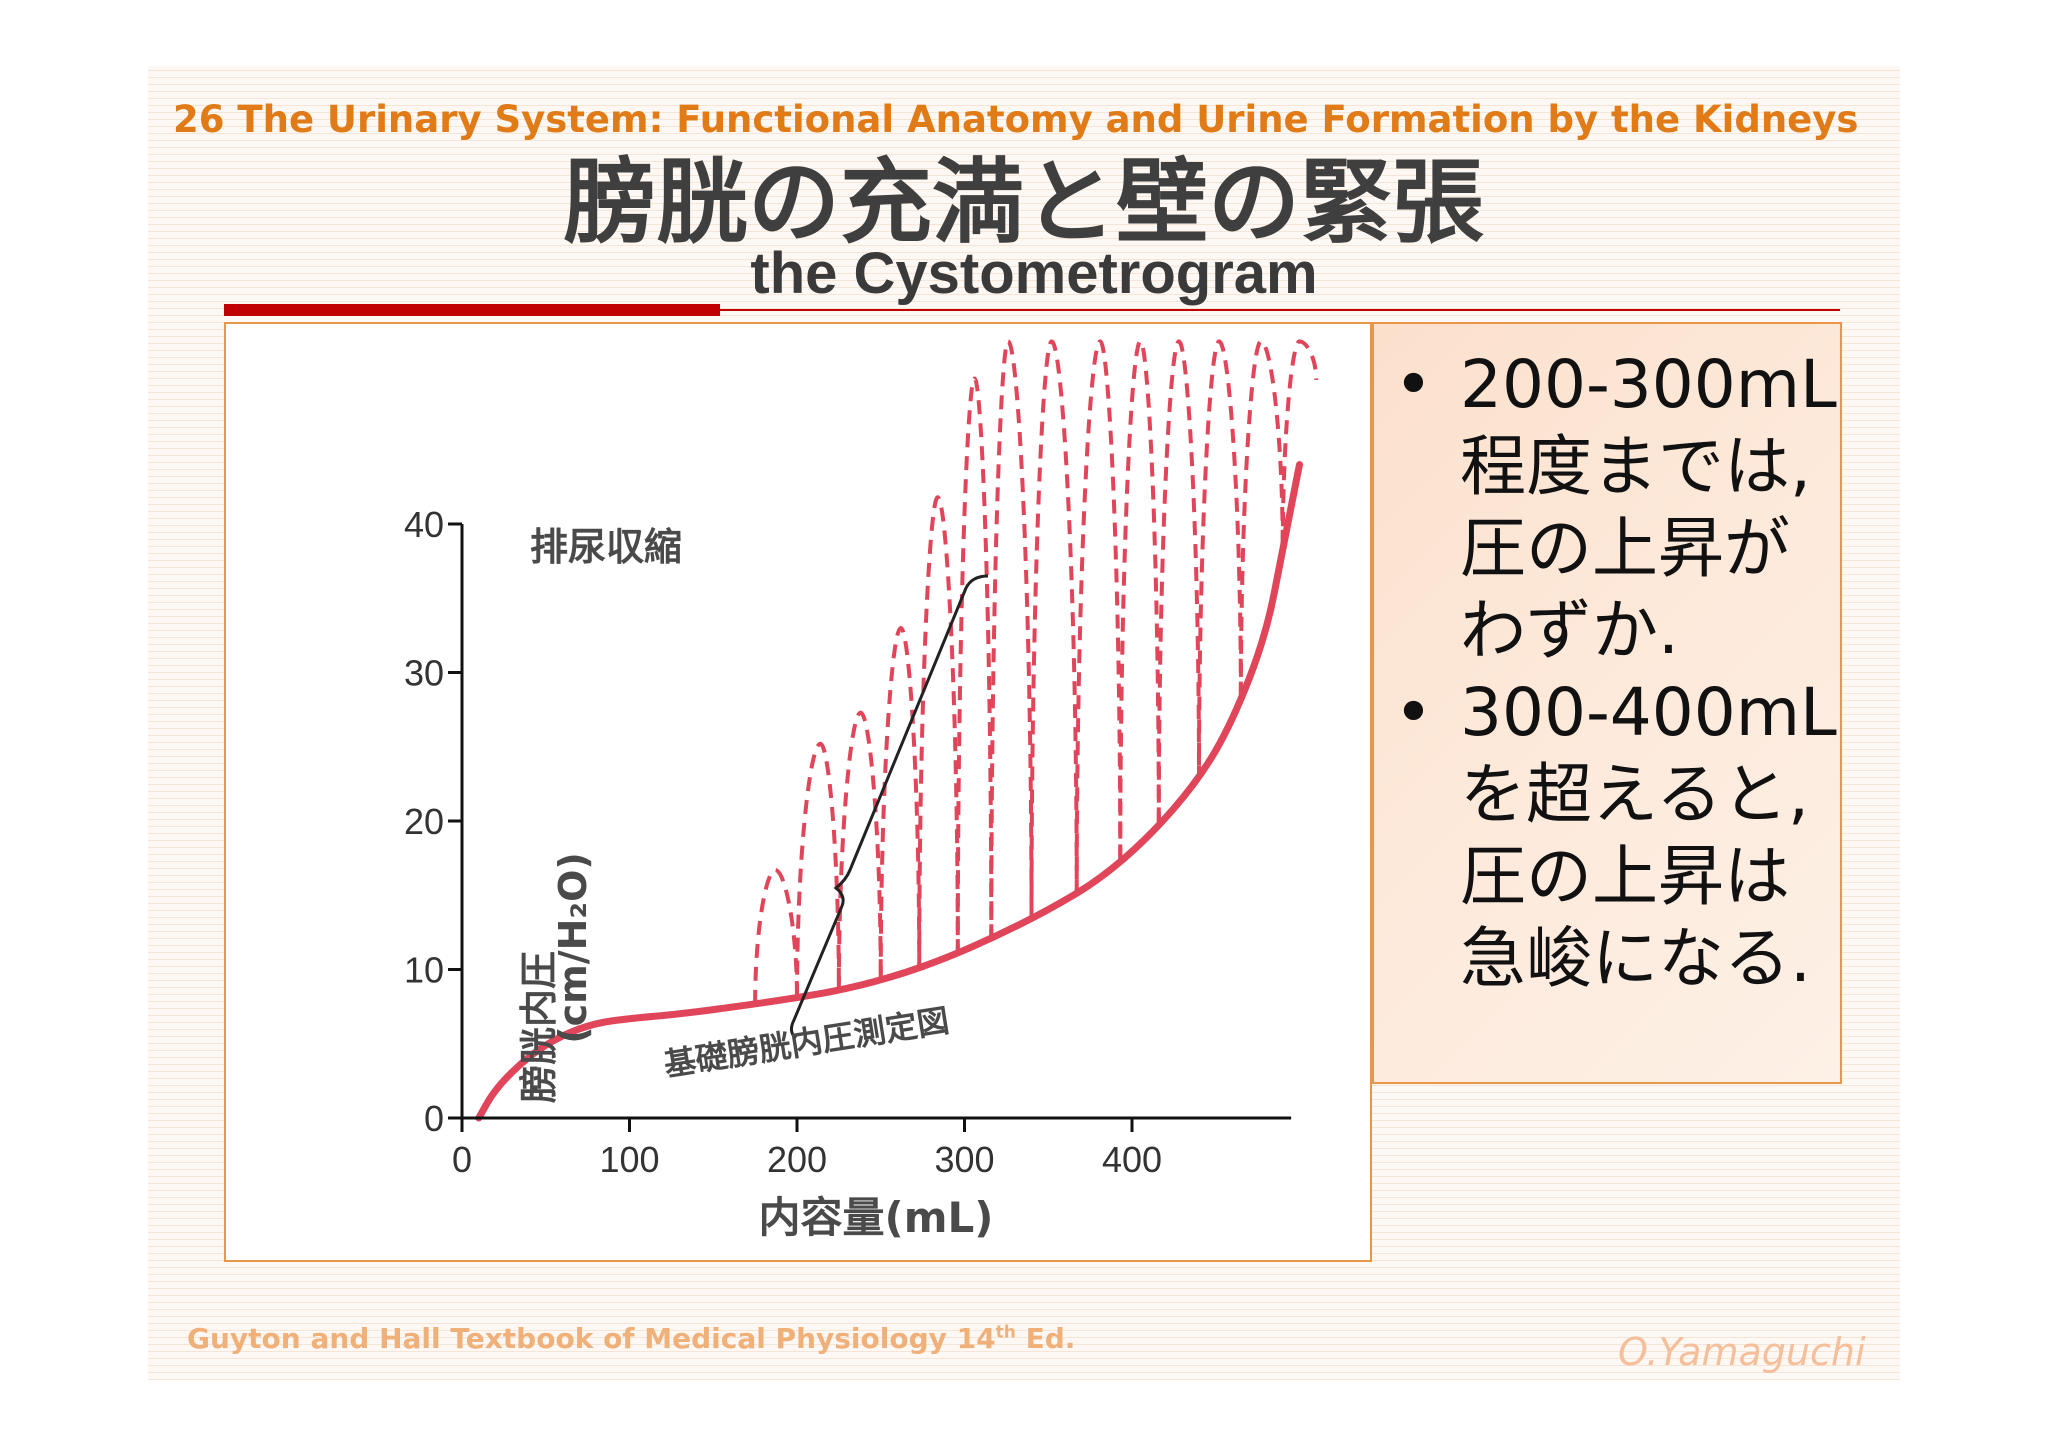 The width and height of the screenshot is (2048, 1448). Describe the element at coordinates (424, 524) in the screenshot. I see `y-tick-label: 40` at that location.